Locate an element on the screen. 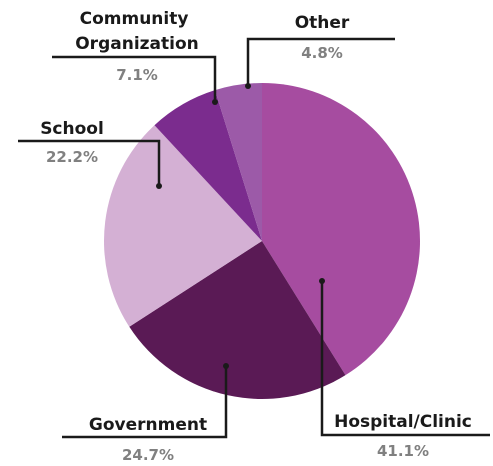 This screenshot has width=493, height=466. slice-name-line-2: Organization is located at coordinates (137, 44).